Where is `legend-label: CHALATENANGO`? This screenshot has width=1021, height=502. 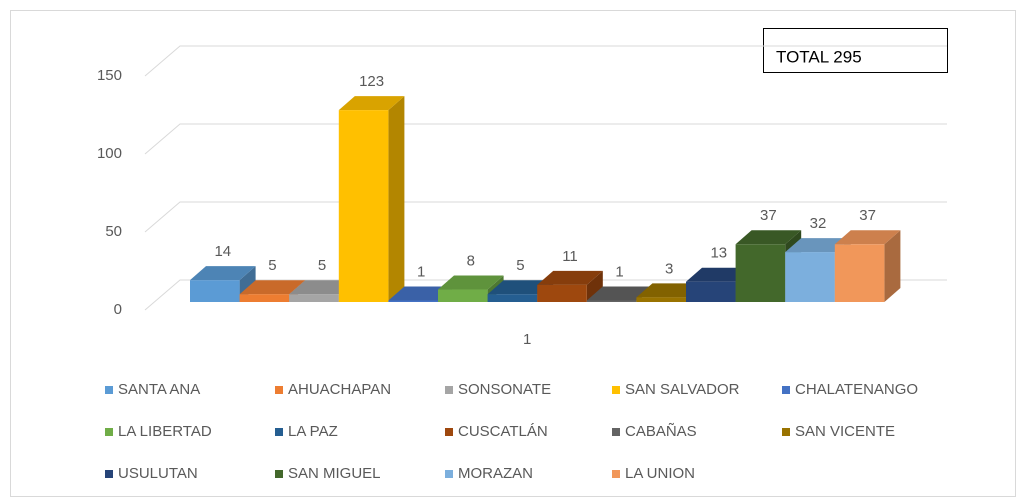 legend-label: CHALATENANGO is located at coordinates (856, 389).